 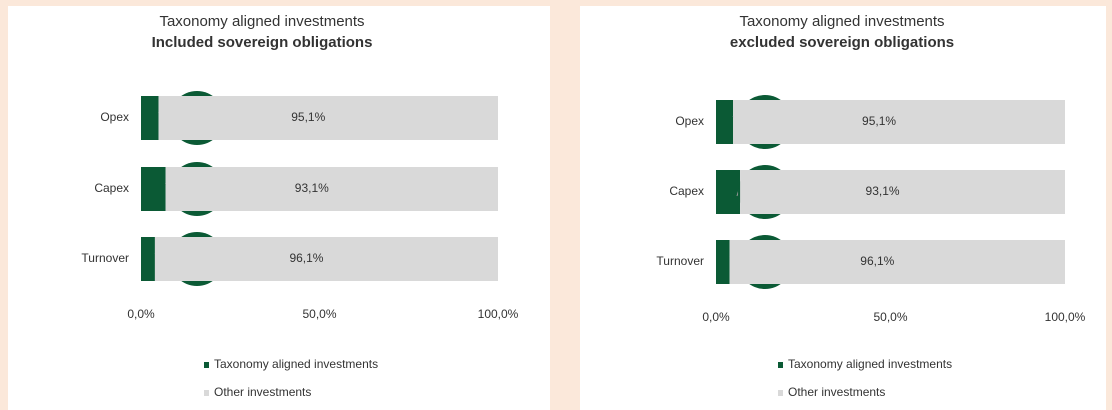 What do you see at coordinates (842, 42) in the screenshot?
I see `chart-subtitle: excluded sovereign obligations` at bounding box center [842, 42].